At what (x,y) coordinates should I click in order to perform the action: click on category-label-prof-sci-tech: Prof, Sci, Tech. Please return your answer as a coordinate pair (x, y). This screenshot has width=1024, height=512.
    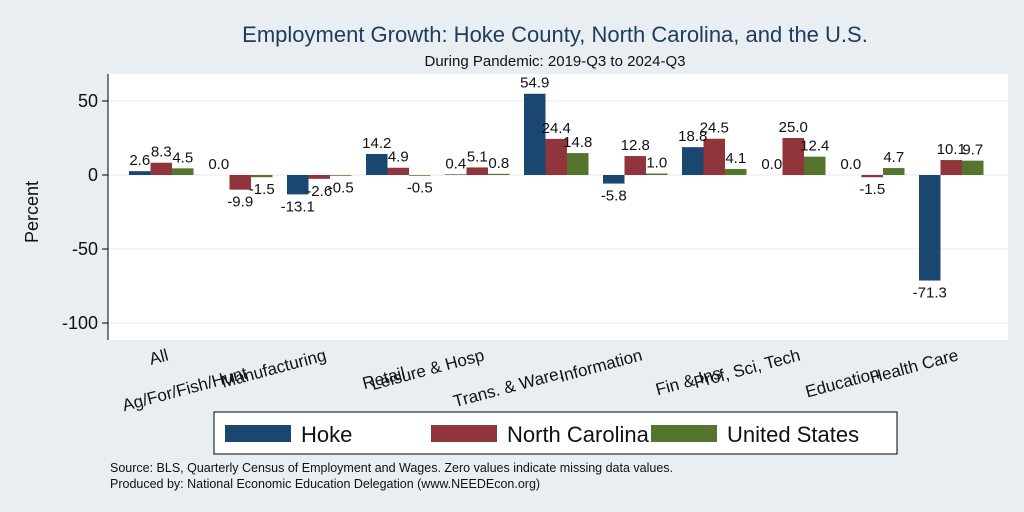
    Looking at the image, I should click on (747, 369).